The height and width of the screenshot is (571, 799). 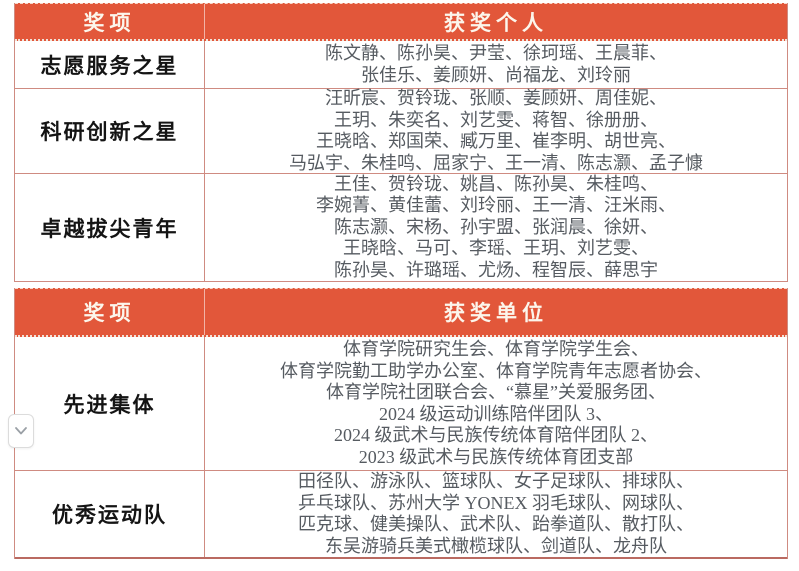 I want to click on names-line: 陈志灏、宋杨、孙宇盟、张润晨、徐妍、, so click(x=496, y=226).